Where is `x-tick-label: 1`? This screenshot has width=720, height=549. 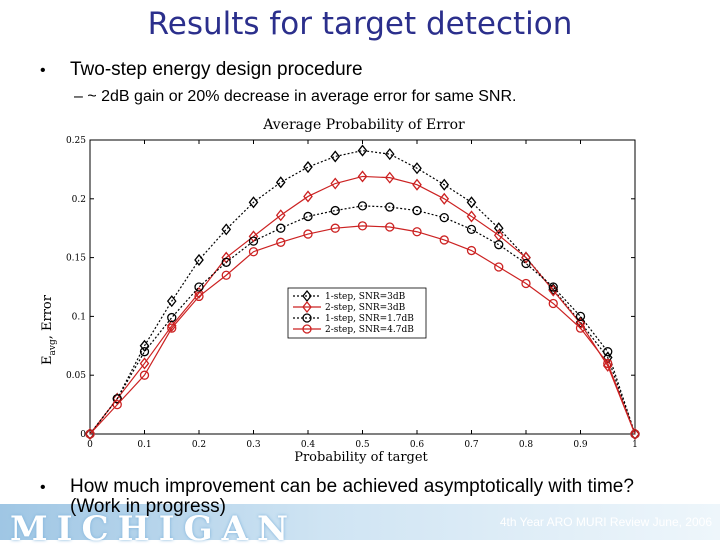 x-tick-label: 1 is located at coordinates (635, 445).